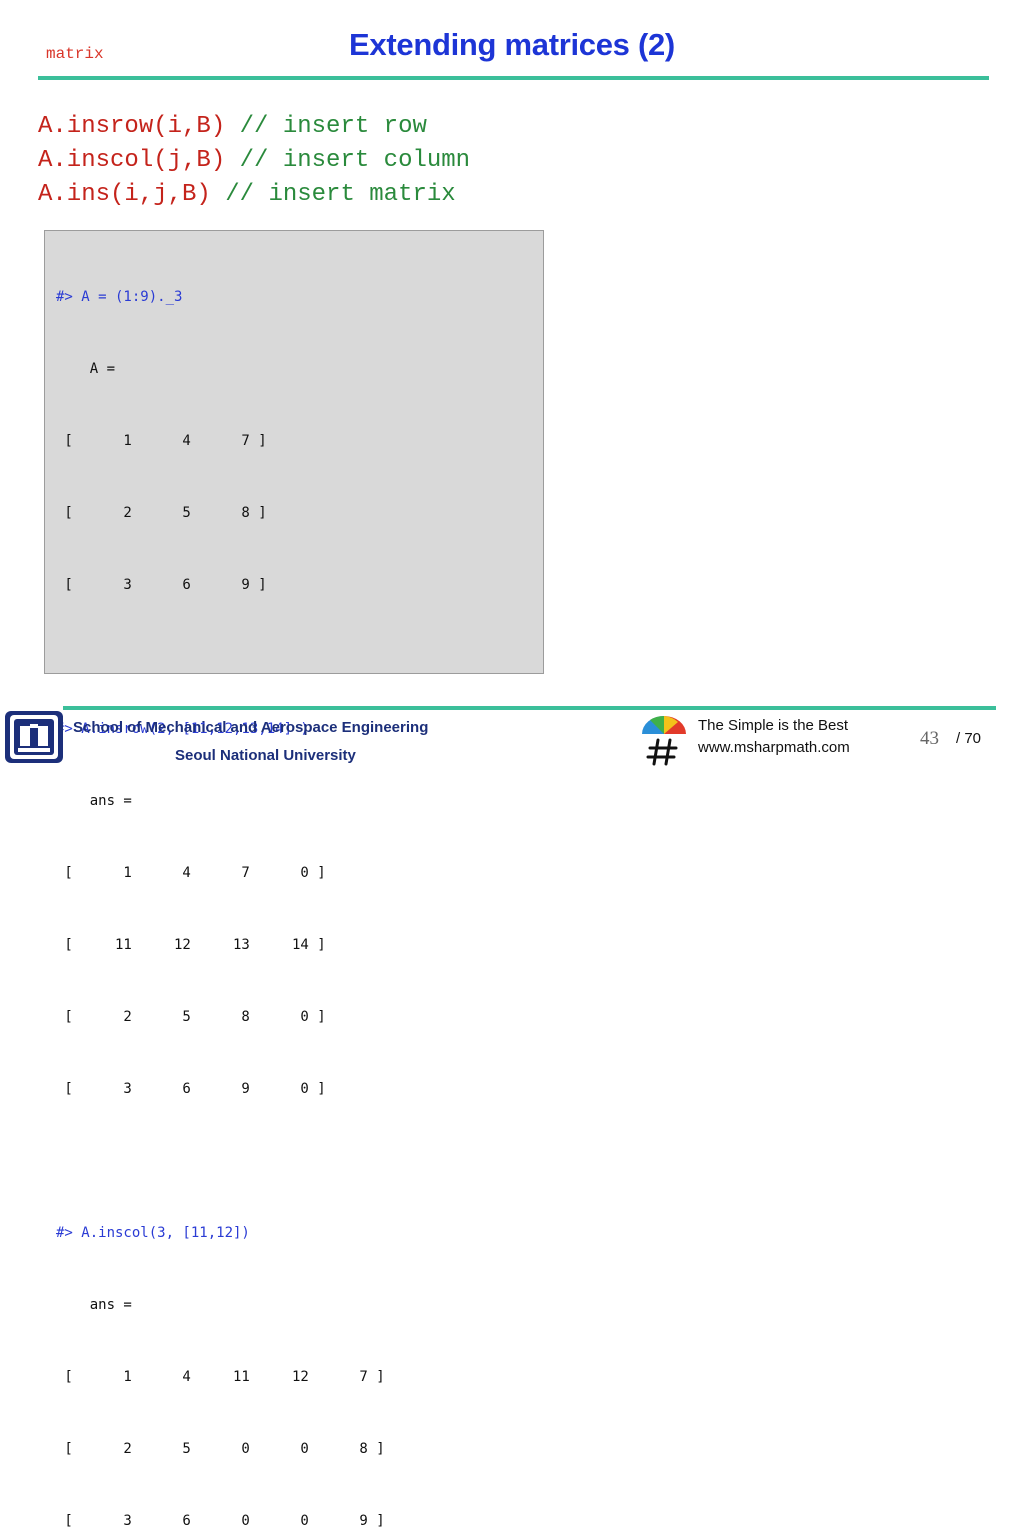 The width and height of the screenshot is (1024, 1536). Describe the element at coordinates (513, 78) in the screenshot. I see `title-divider` at that location.